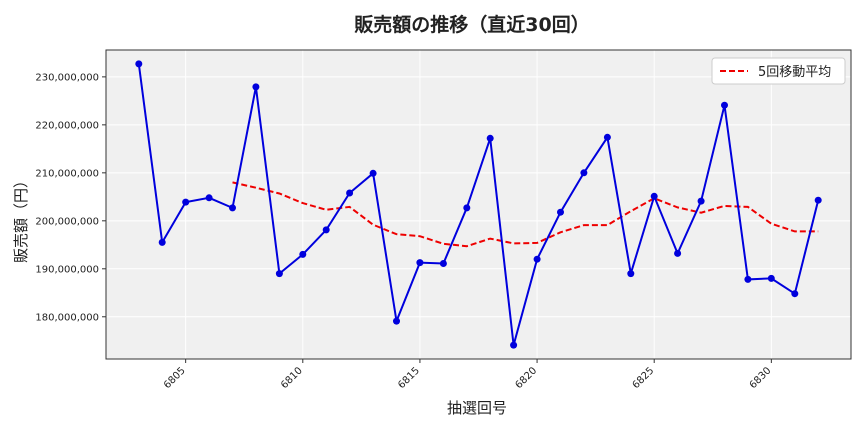  What do you see at coordinates (67, 221) in the screenshot?
I see `y-tick-label: 200,000,000` at bounding box center [67, 221].